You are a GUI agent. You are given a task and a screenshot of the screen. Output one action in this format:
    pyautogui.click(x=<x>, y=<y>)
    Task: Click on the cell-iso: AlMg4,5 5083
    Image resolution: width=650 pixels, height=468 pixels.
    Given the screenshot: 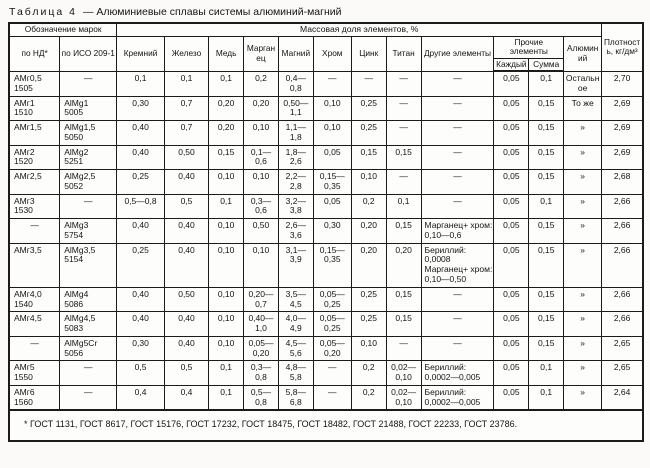 What is the action you would take?
    pyautogui.click(x=88, y=324)
    